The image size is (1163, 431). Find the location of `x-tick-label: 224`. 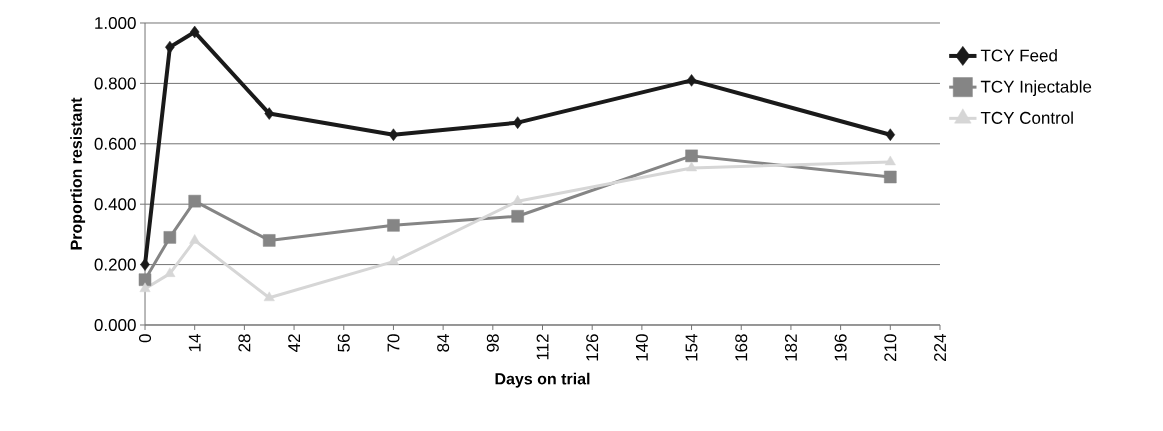

x-tick-label: 224 is located at coordinates (940, 348).